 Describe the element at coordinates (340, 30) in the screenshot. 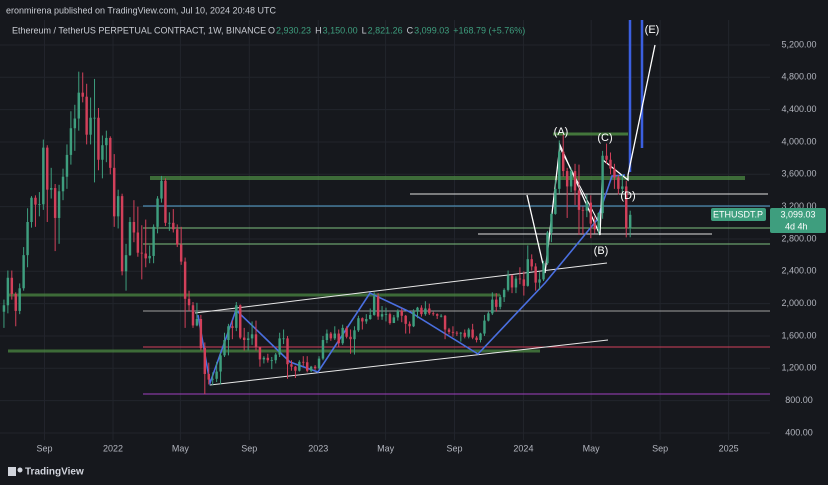

I see `ohlc-value: 3,150.00` at that location.